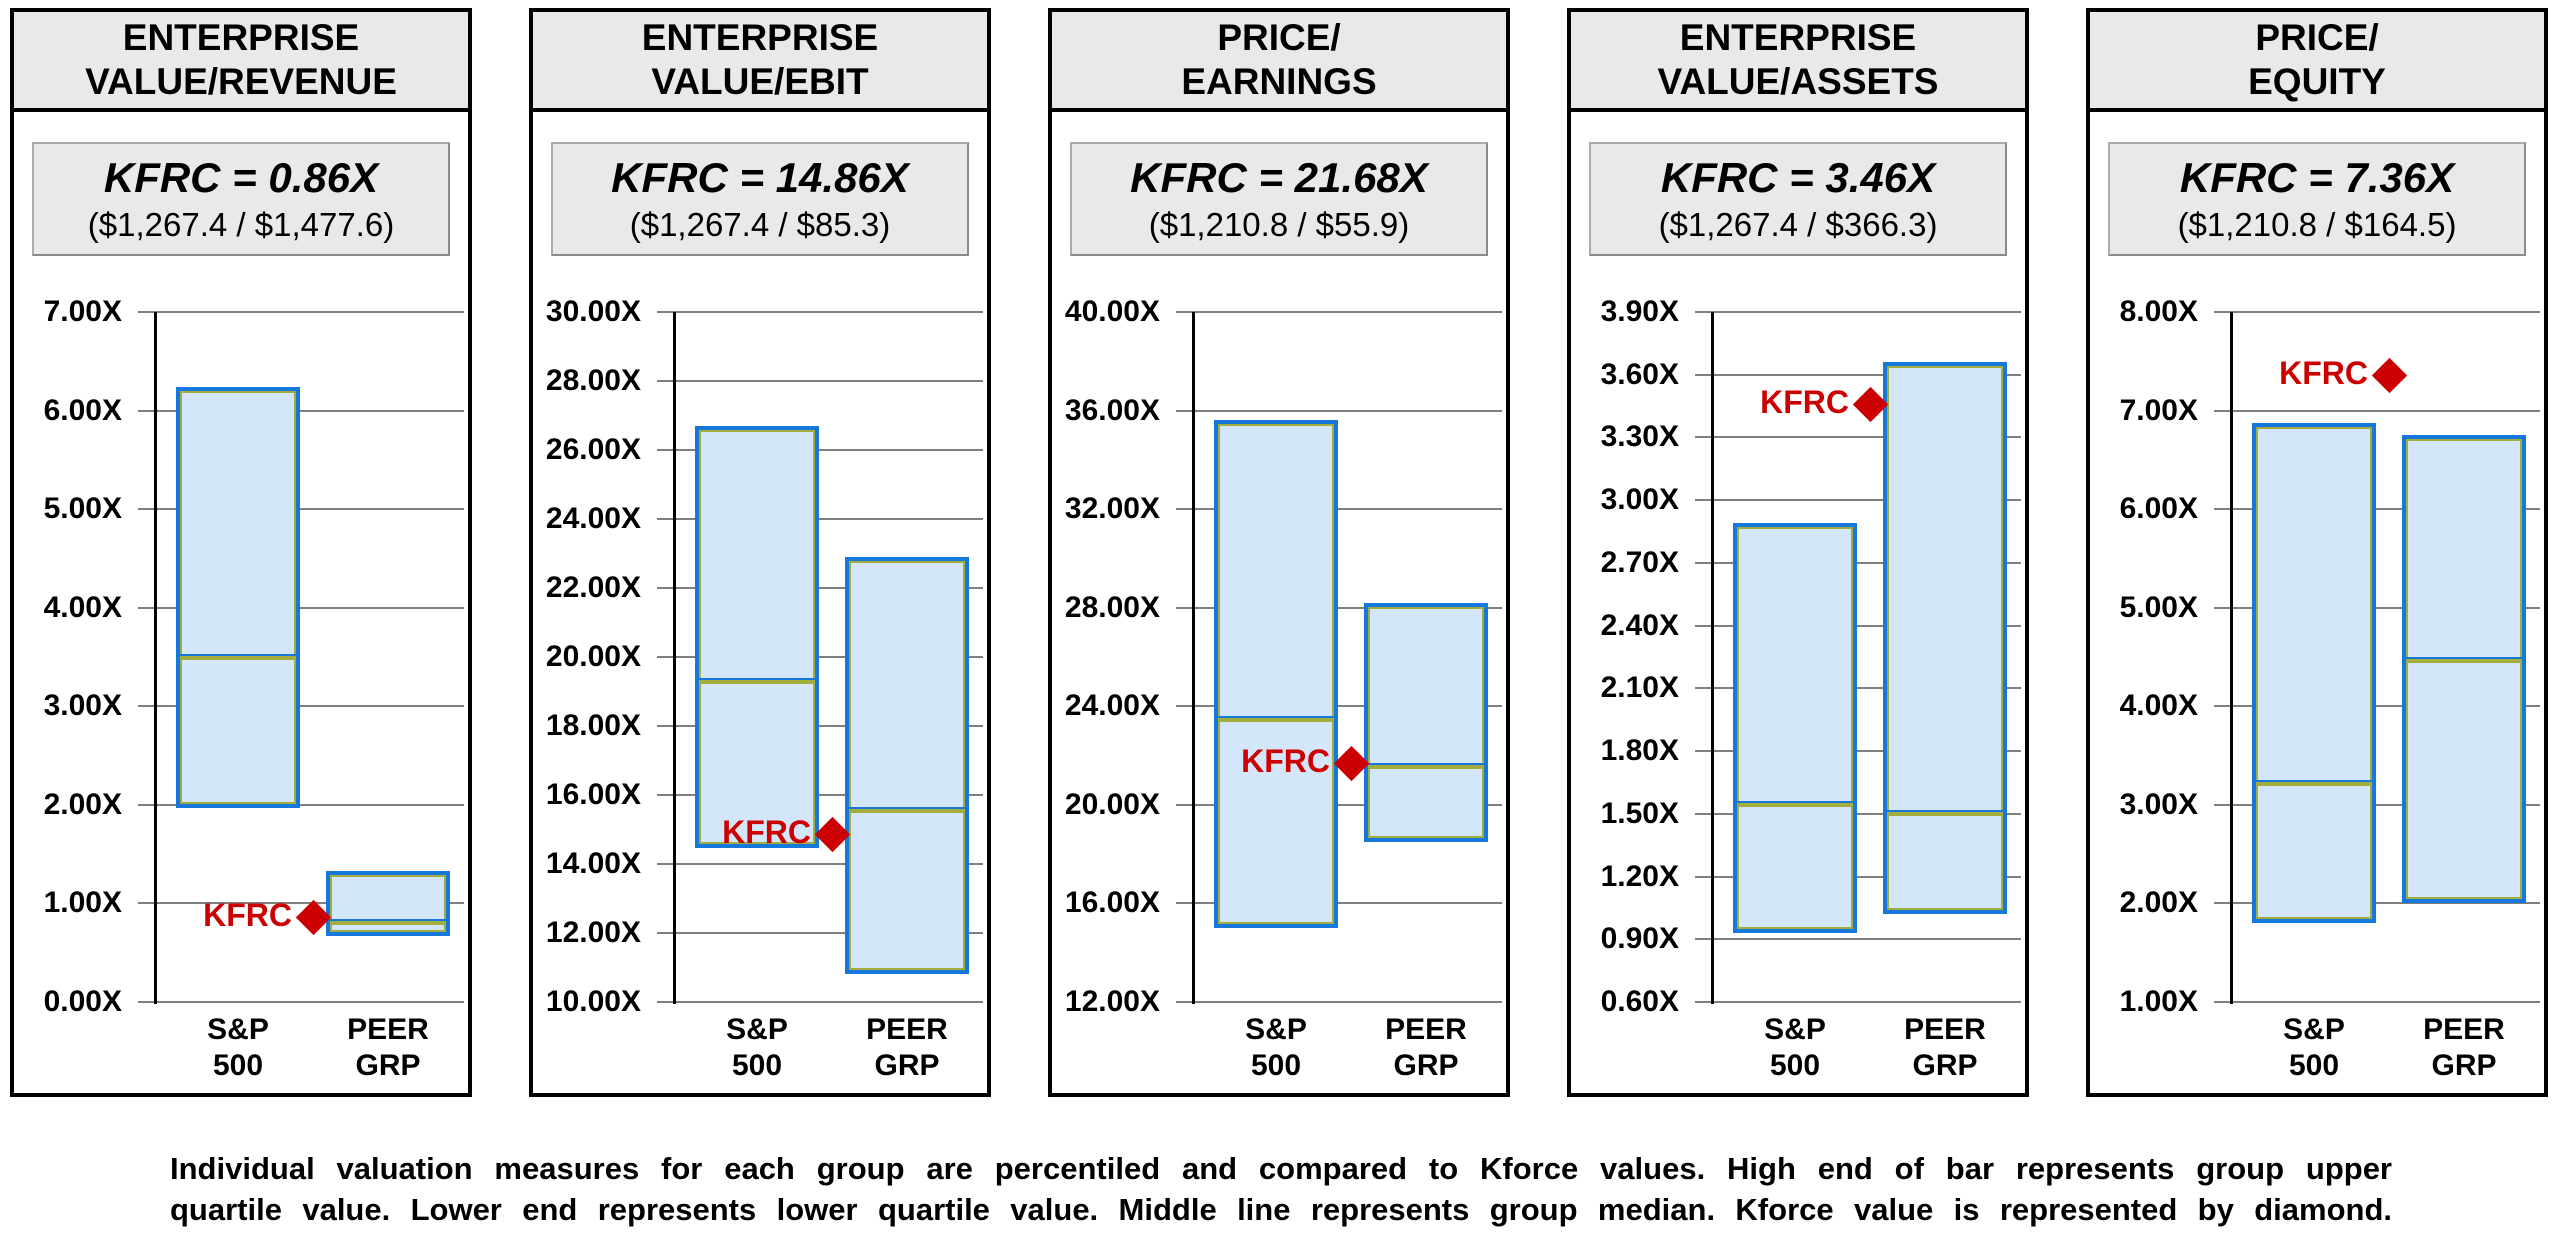  What do you see at coordinates (82, 706) in the screenshot?
I see `y-axis-tick-label: 3.00X` at bounding box center [82, 706].